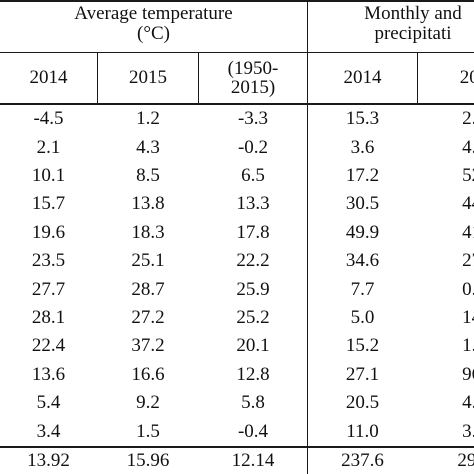 The height and width of the screenshot is (474, 474). Describe the element at coordinates (148, 78) in the screenshot. I see `subheader-2015: 2015` at that location.